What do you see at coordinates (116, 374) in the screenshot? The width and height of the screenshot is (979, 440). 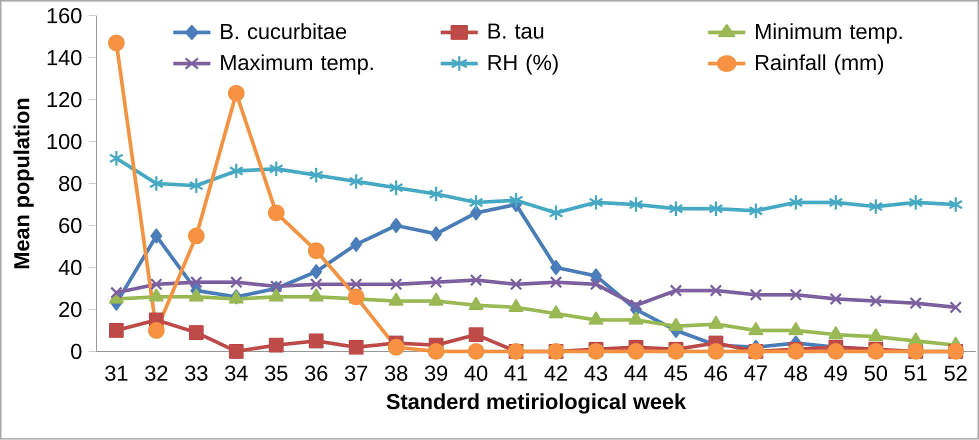 I see `x-tick-label: 31` at bounding box center [116, 374].